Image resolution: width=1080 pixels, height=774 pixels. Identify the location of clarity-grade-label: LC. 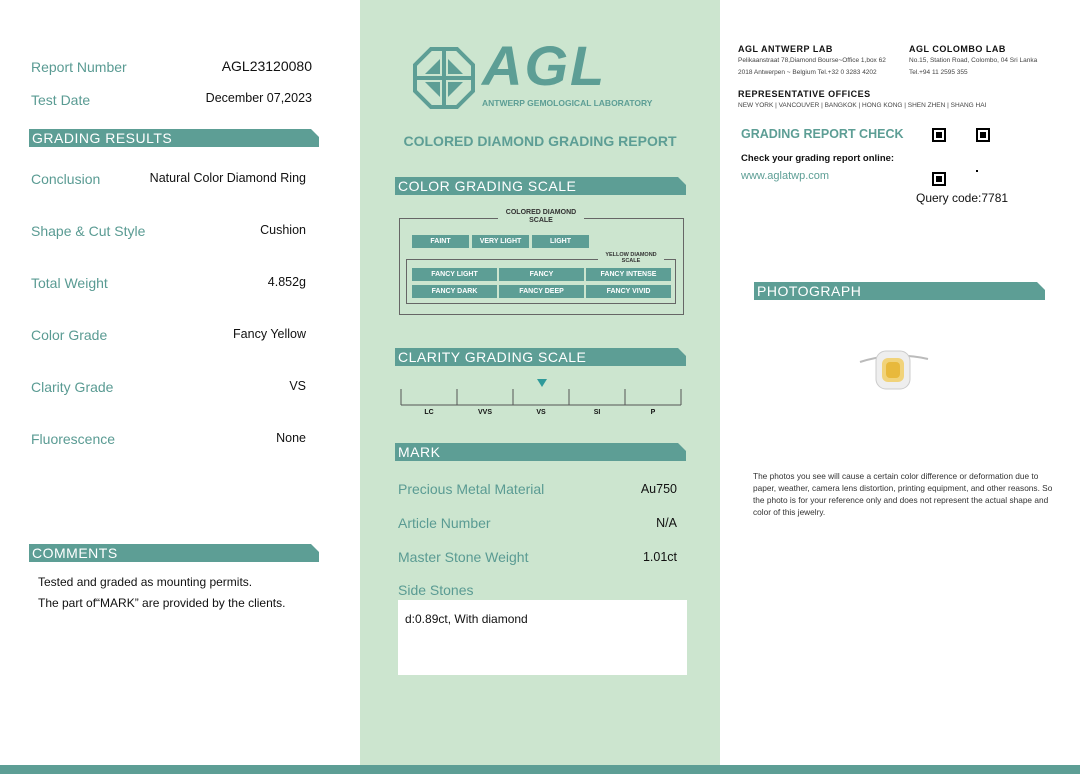
(429, 412).